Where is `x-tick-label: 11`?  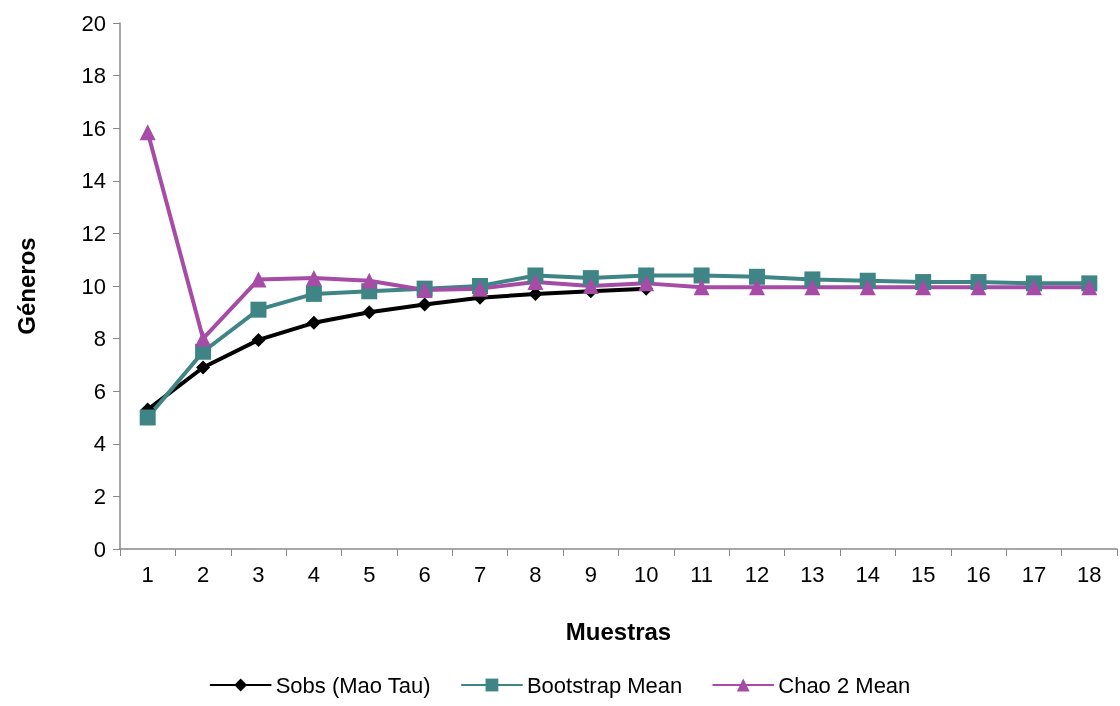 x-tick-label: 11 is located at coordinates (702, 574).